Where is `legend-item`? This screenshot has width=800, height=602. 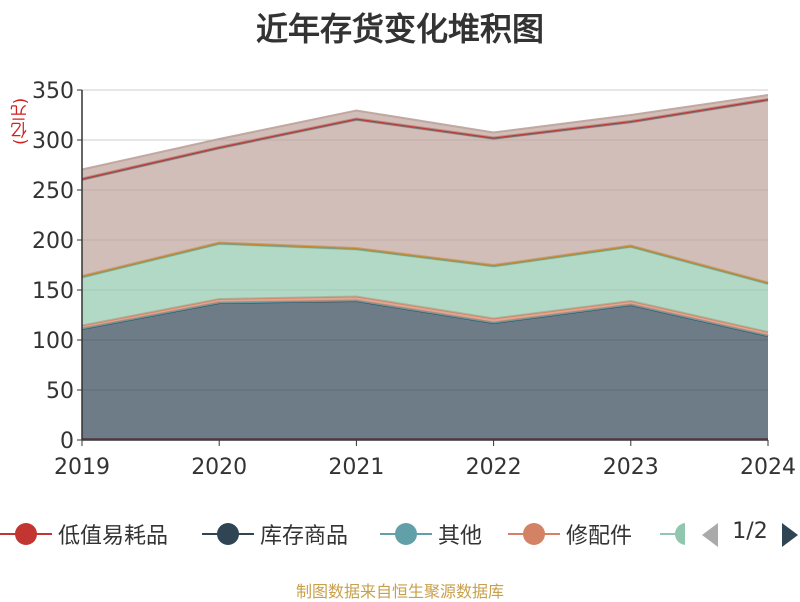 legend-item is located at coordinates (672, 534).